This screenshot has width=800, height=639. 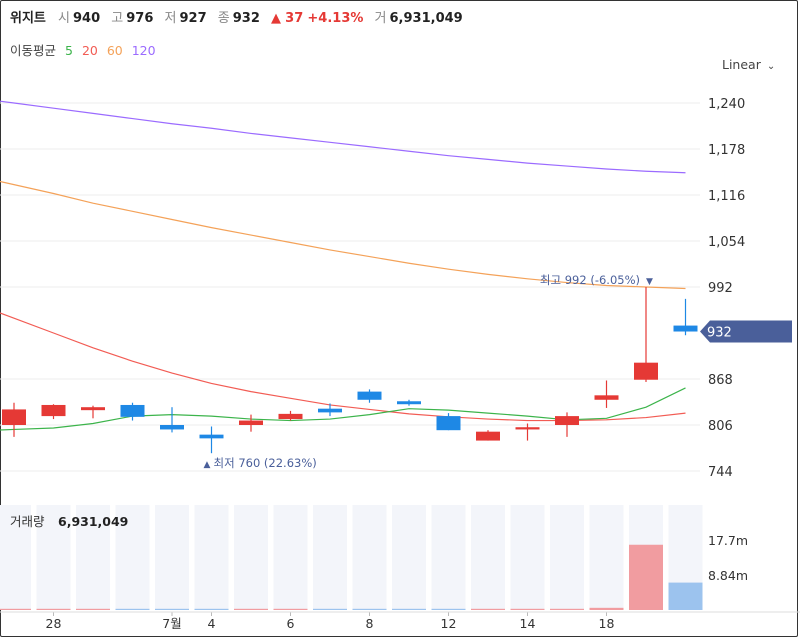 What do you see at coordinates (741, 64) in the screenshot?
I see `scale-label: Linear` at bounding box center [741, 64].